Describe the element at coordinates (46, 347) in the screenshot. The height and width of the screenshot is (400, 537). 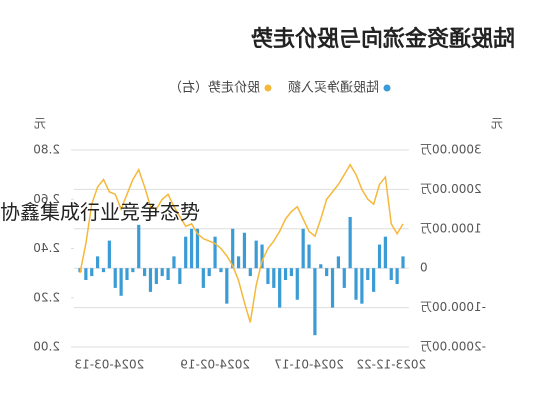
I see `y2-tick-label: 2.00` at that location.